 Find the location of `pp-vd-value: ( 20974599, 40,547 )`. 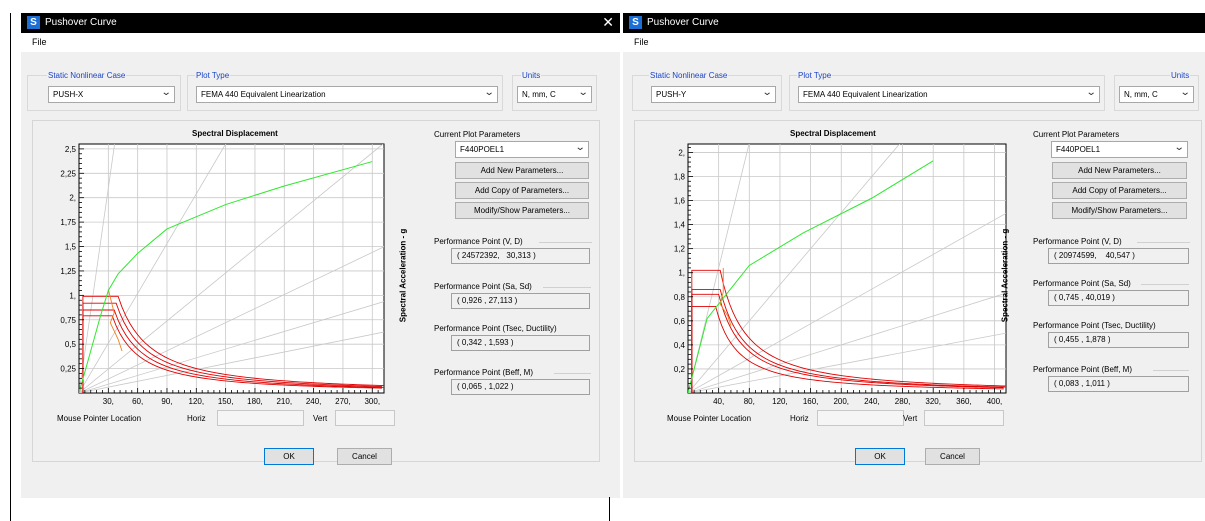

pp-vd-value: ( 20974599, 40,547 ) is located at coordinates (1118, 256).